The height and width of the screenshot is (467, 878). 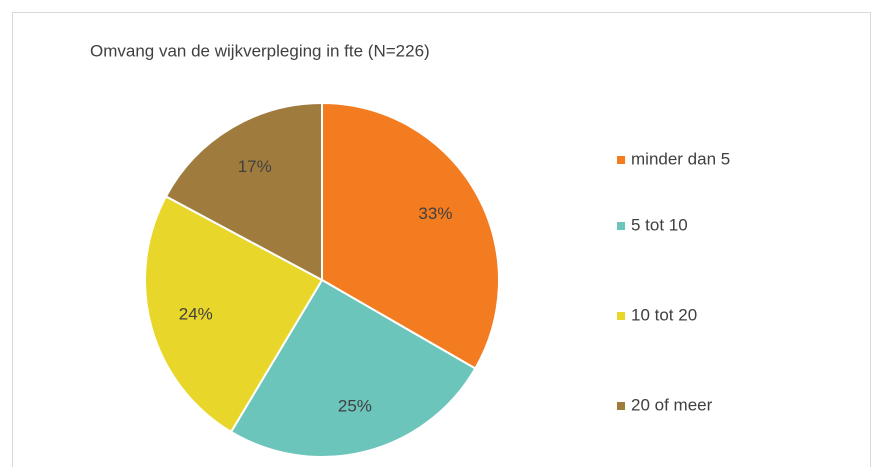 What do you see at coordinates (255, 166) in the screenshot?
I see `data-label: 17%` at bounding box center [255, 166].